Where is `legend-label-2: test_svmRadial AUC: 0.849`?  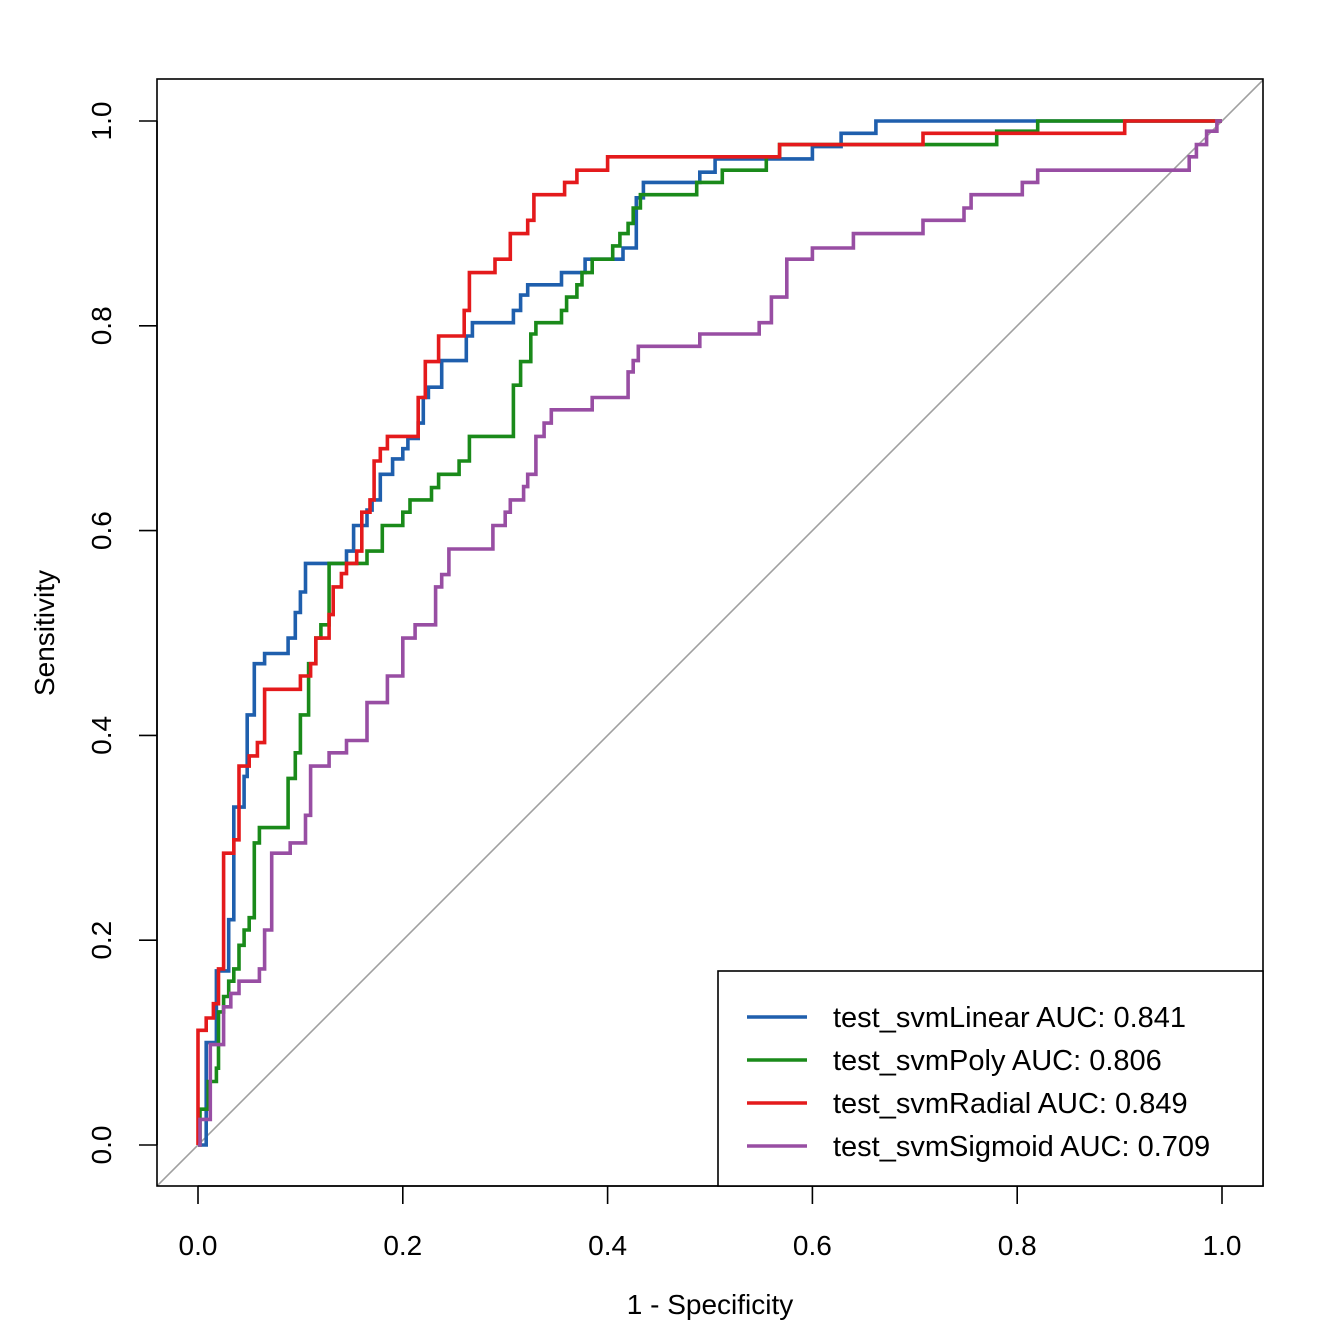 legend-label-2: test_svmRadial AUC: 0.849 is located at coordinates (1010, 1104).